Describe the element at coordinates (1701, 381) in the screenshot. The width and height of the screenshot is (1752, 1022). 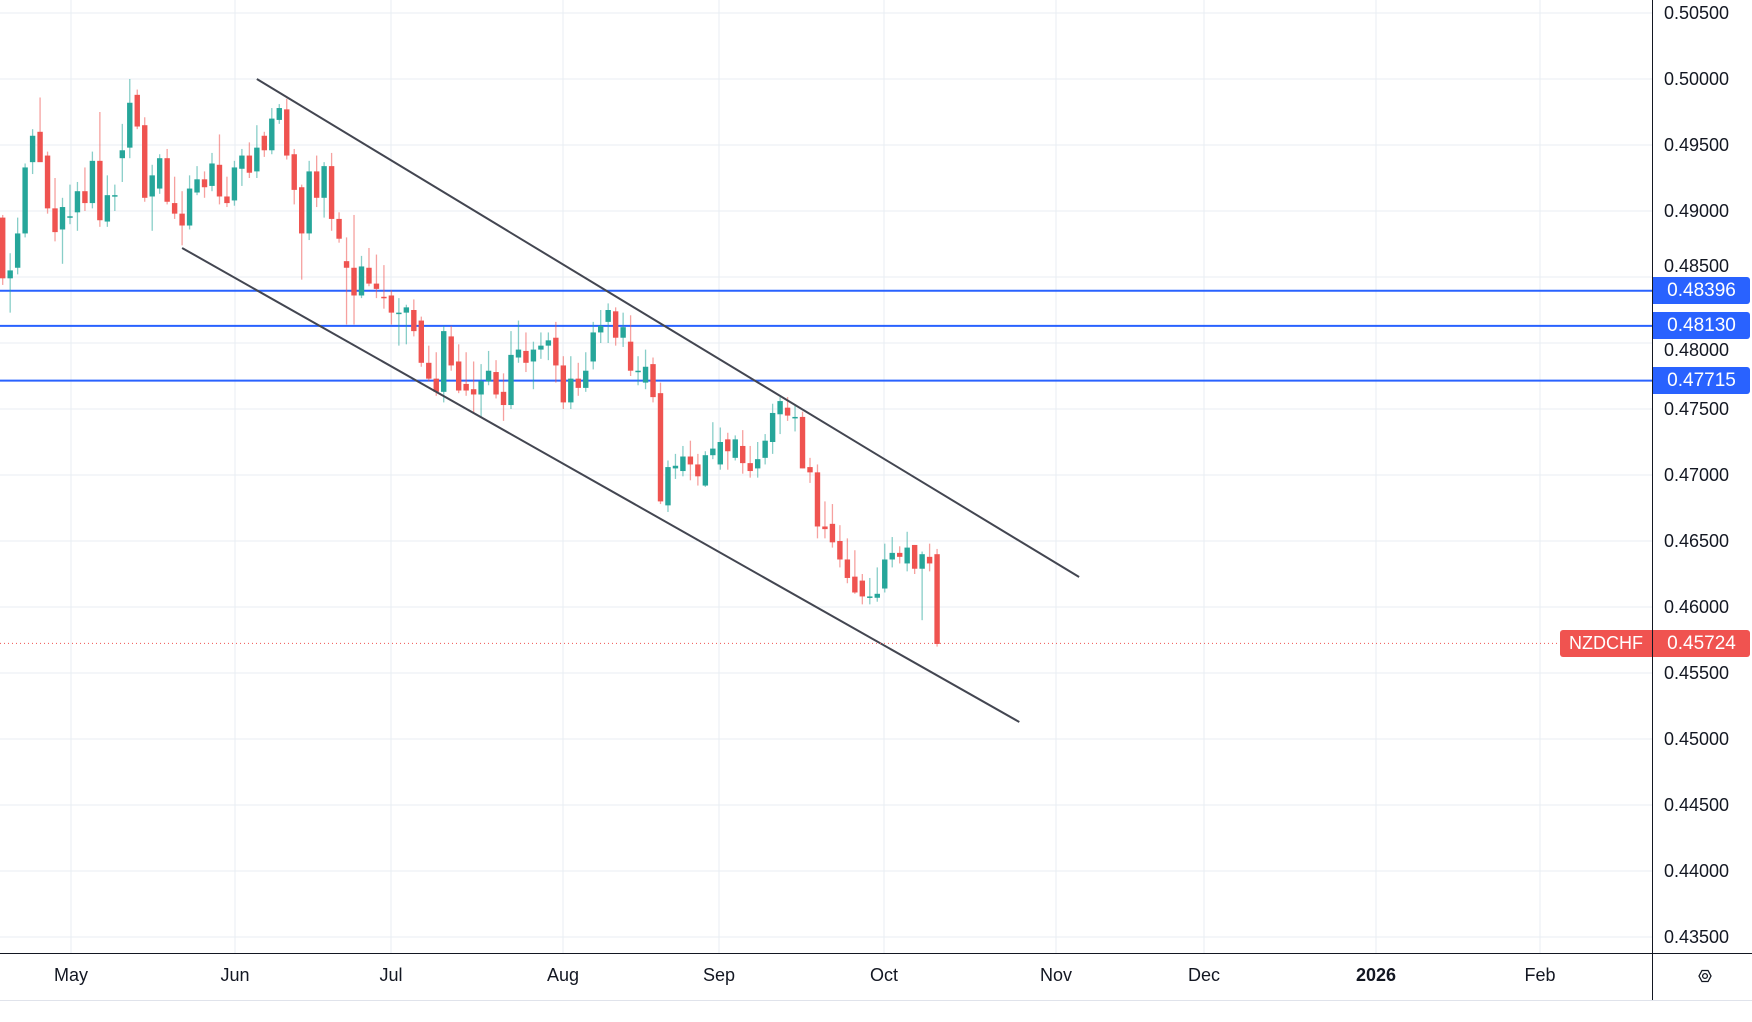
I see `horizontal-line-price-label: 0.47715` at that location.